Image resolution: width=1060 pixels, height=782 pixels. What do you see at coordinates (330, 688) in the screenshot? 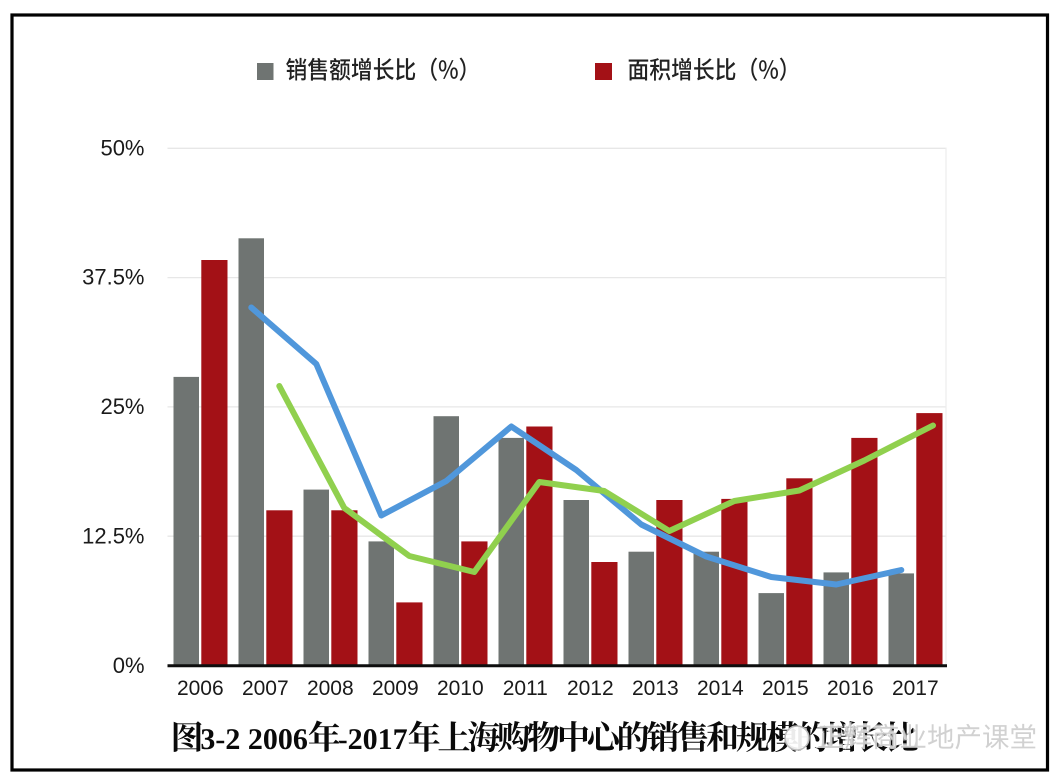
I see `svg-text: 2008` at bounding box center [330, 688].